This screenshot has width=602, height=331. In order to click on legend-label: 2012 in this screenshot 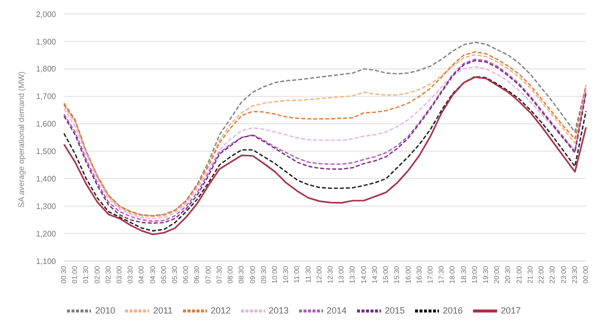, I will do `click(220, 310)`.